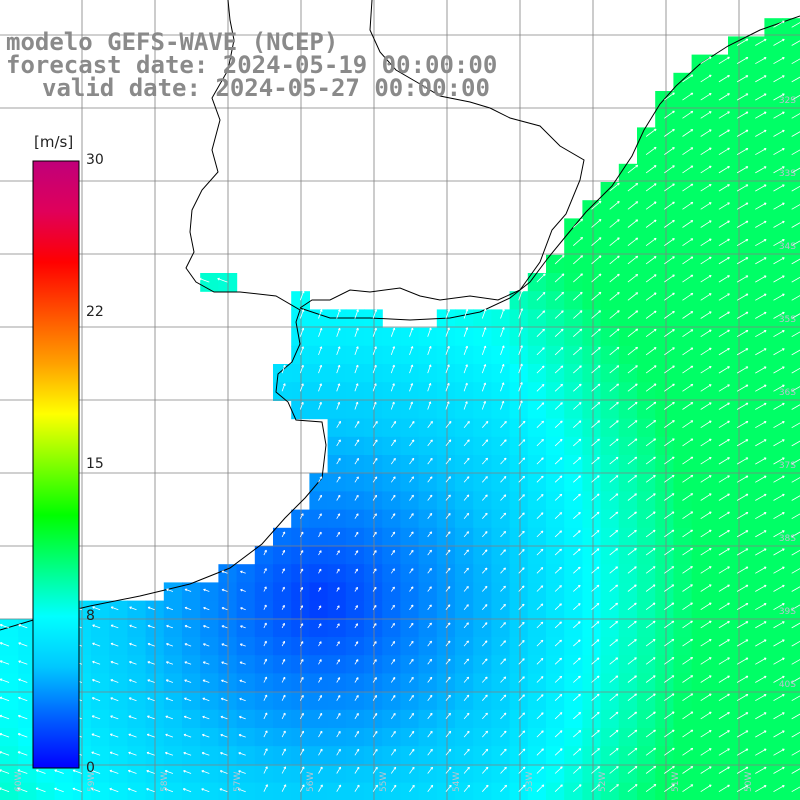 This screenshot has height=800, width=800. What do you see at coordinates (787, 101) in the screenshot?
I see `lat-label: 32S` at bounding box center [787, 101].